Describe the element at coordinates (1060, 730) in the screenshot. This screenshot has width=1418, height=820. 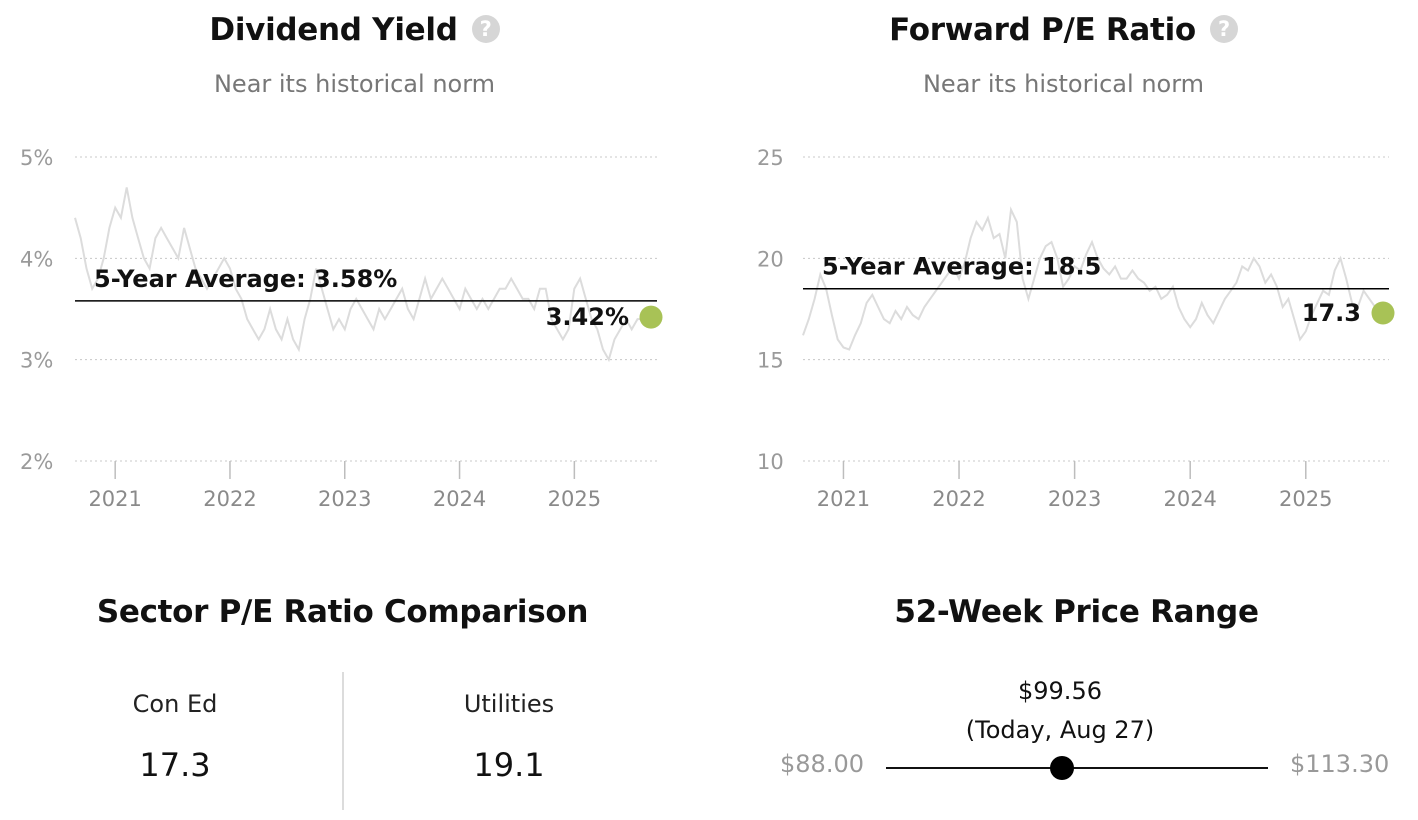
I see `current-price-date: (Today, Aug 27)` at that location.